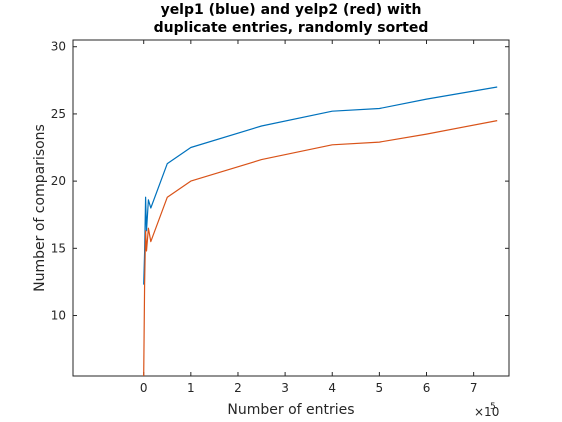  What do you see at coordinates (58, 316) in the screenshot?
I see `y-tick-label: 10` at bounding box center [58, 316].